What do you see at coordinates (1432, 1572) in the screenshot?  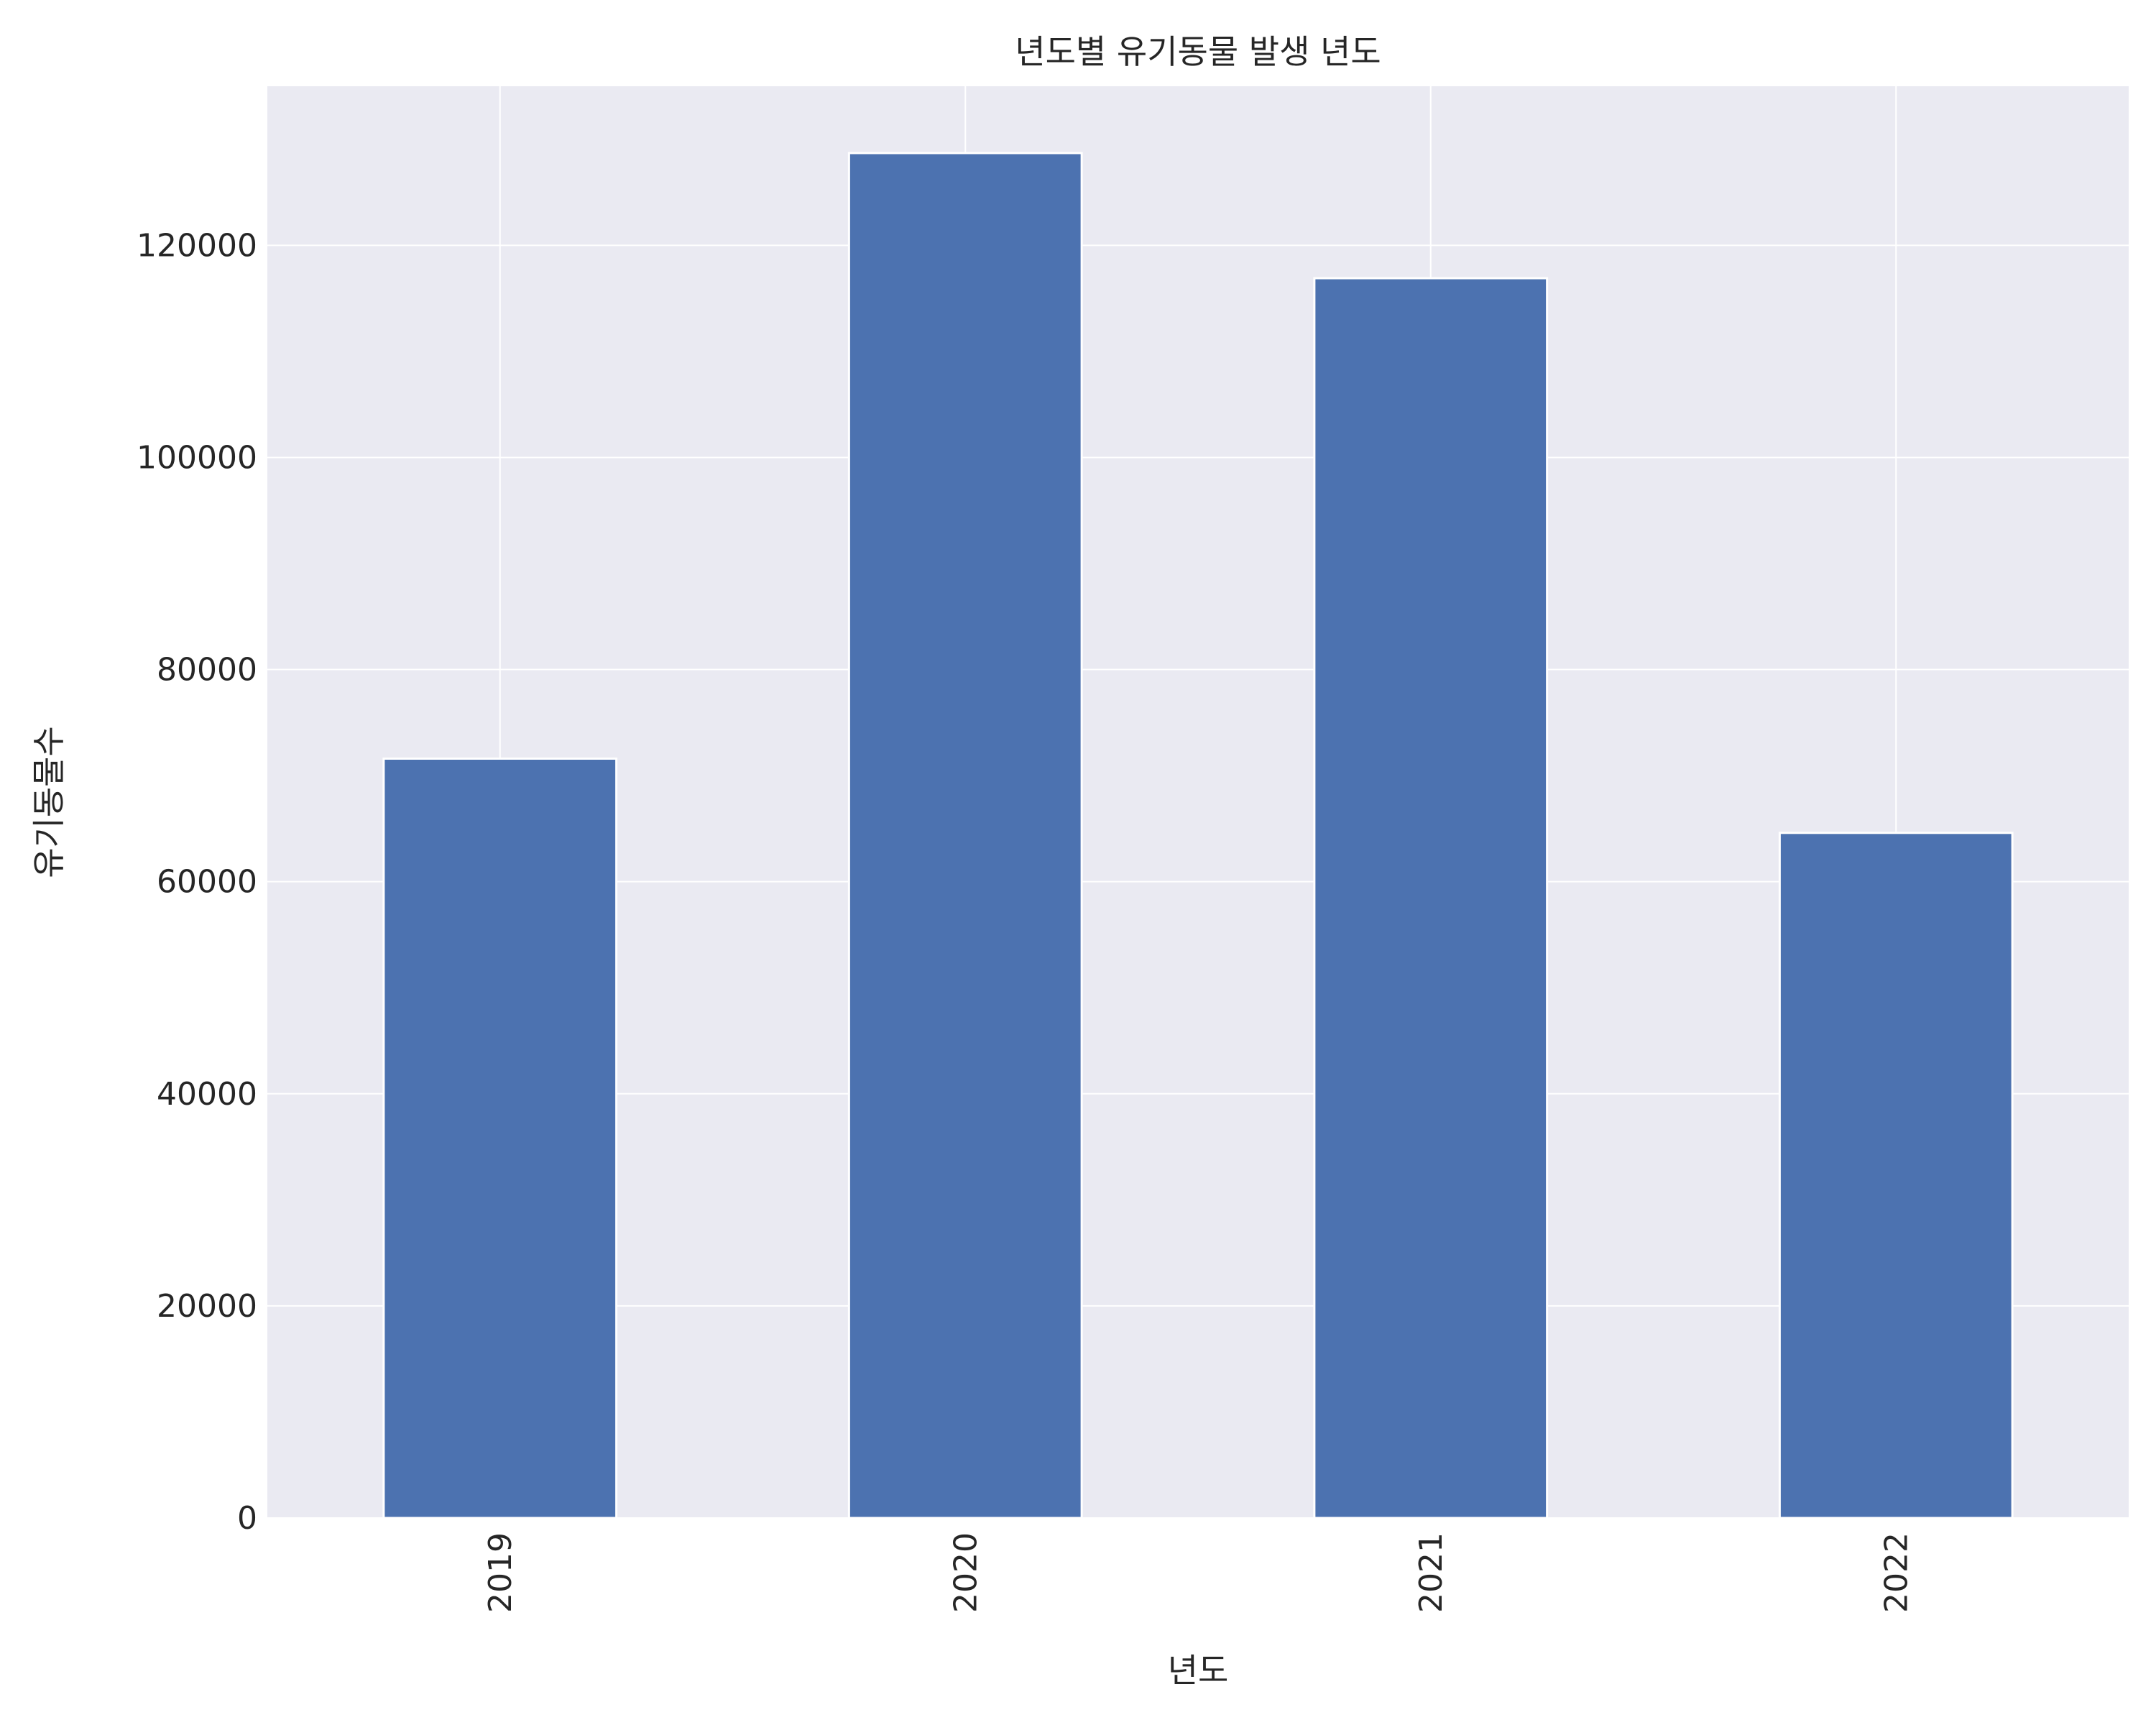 I see `x-tick-label: 2021` at bounding box center [1432, 1572].